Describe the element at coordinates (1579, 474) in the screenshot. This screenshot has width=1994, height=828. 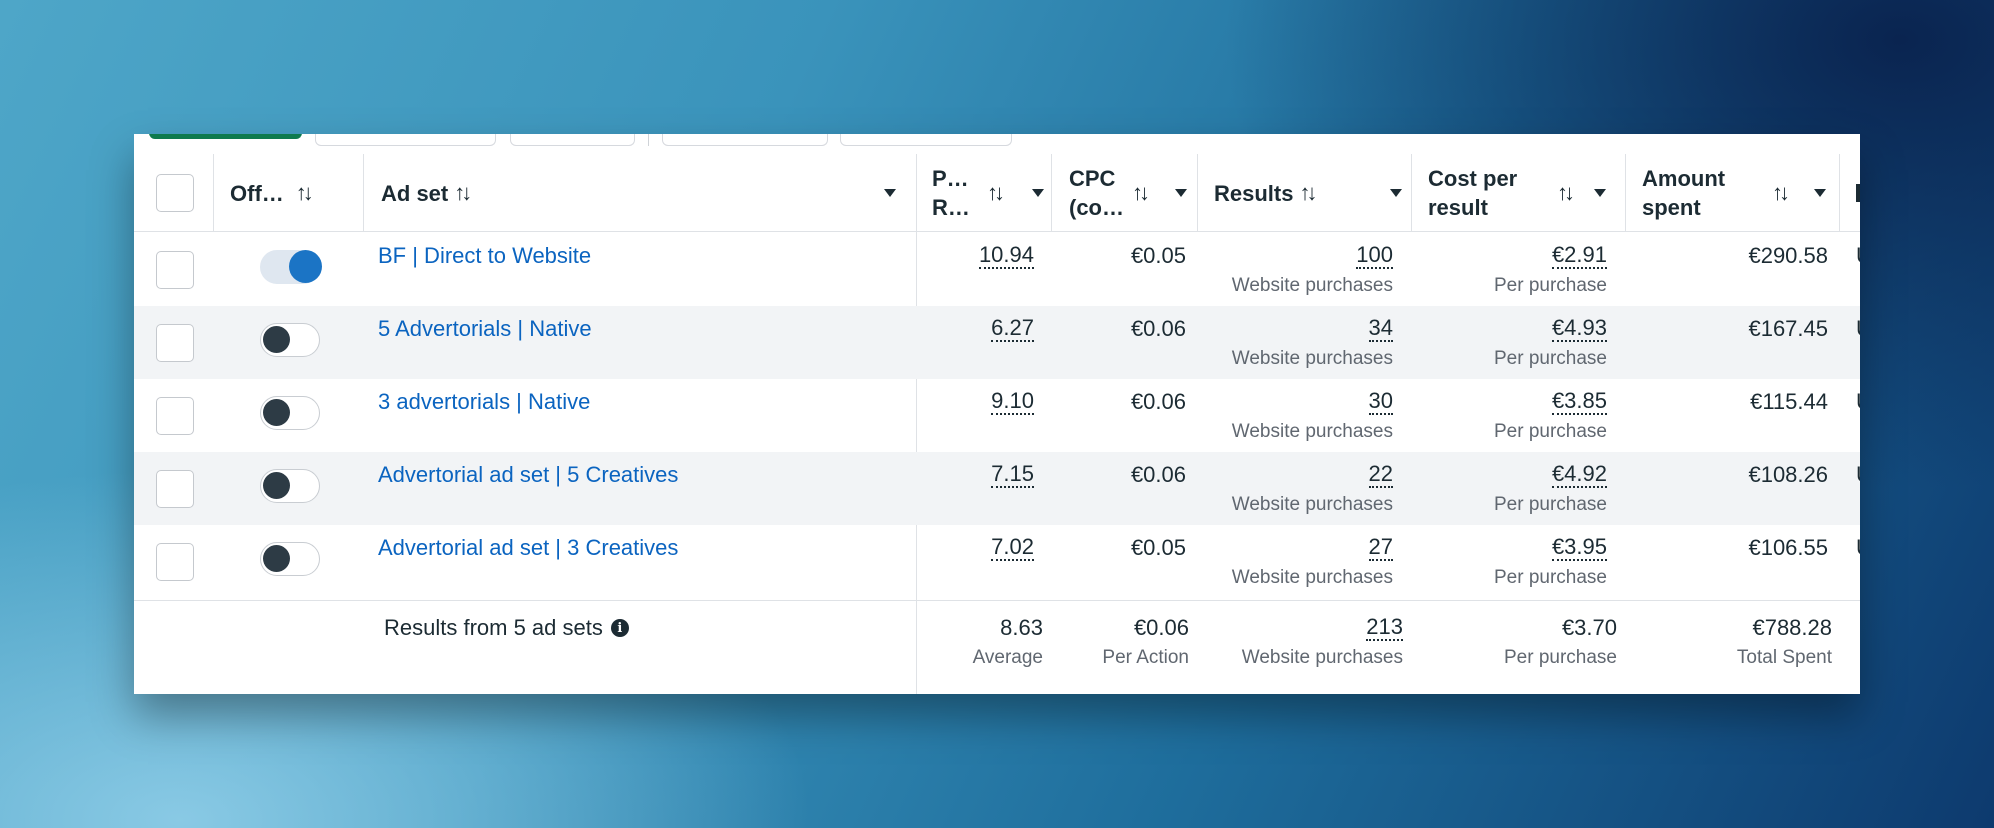
I see `cost-per-result-value: €4.92` at that location.